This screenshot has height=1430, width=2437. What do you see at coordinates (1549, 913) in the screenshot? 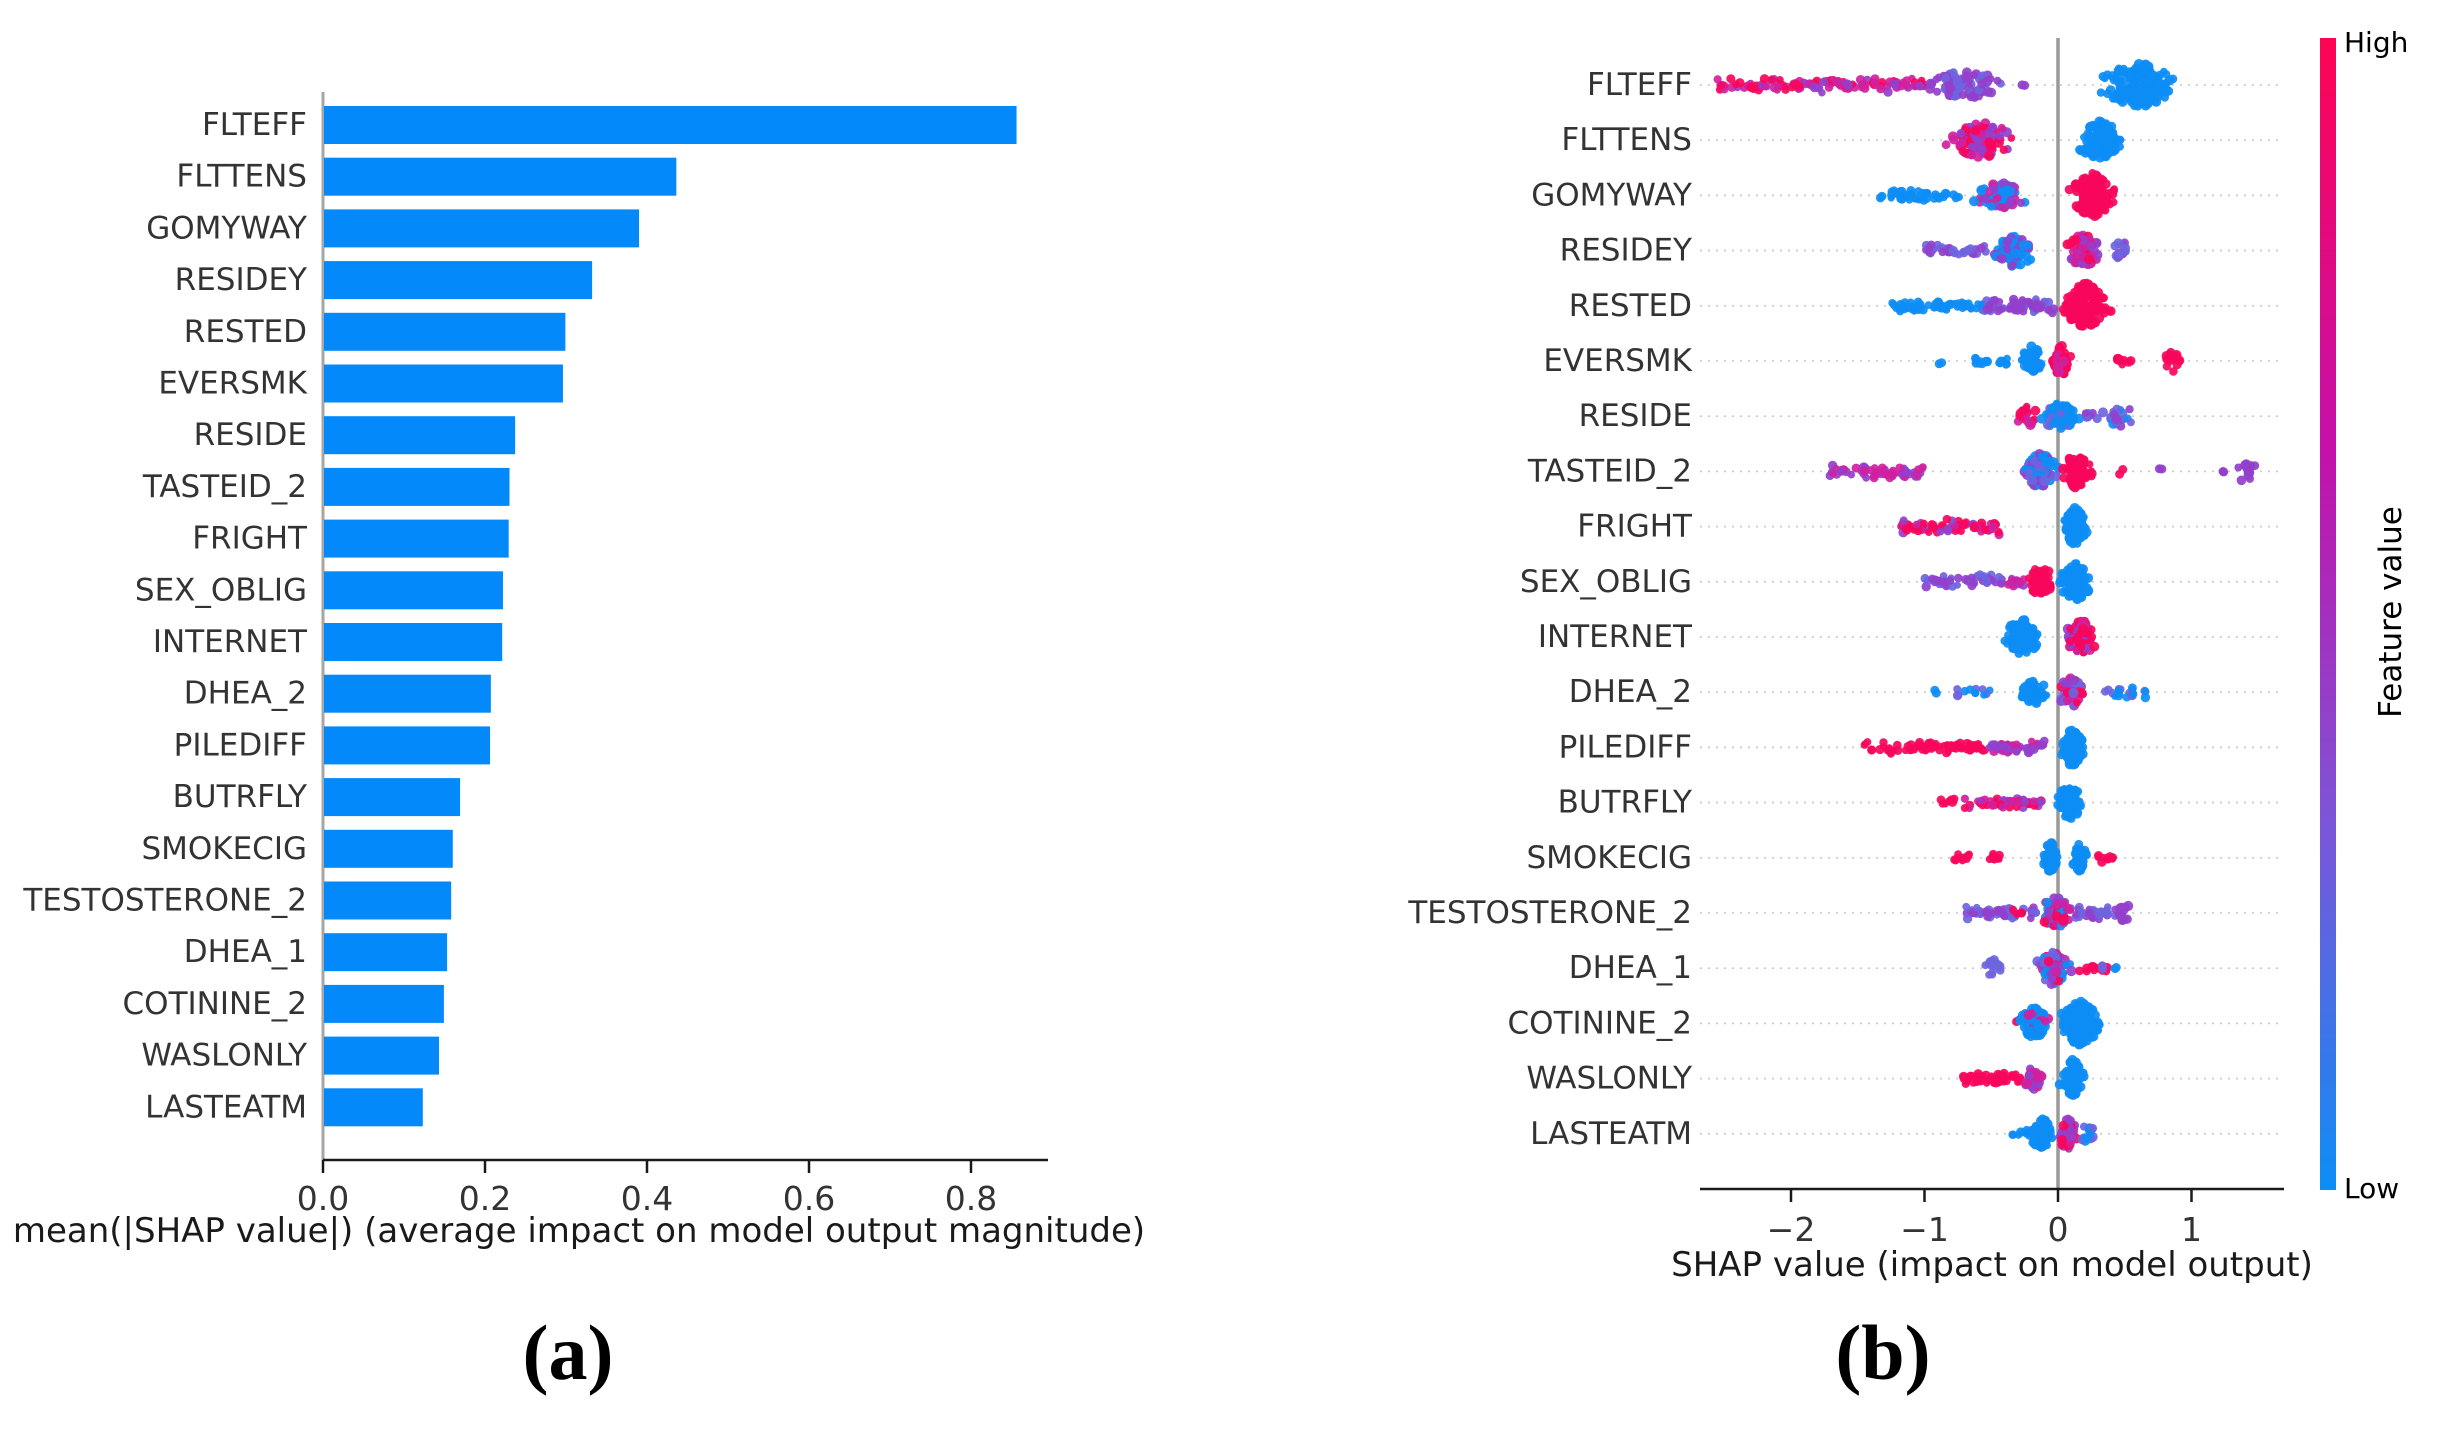
I see `beeswarm-feature-label: TESTOSTERONE_2` at bounding box center [1549, 913].